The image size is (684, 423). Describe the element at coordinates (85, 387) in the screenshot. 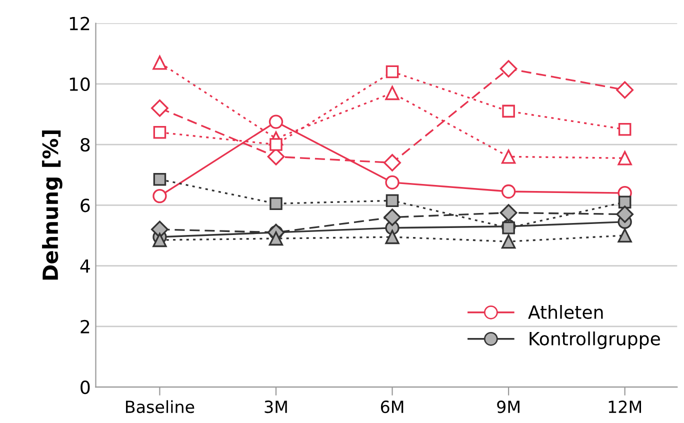

I see `y-tick-label: 0` at that location.